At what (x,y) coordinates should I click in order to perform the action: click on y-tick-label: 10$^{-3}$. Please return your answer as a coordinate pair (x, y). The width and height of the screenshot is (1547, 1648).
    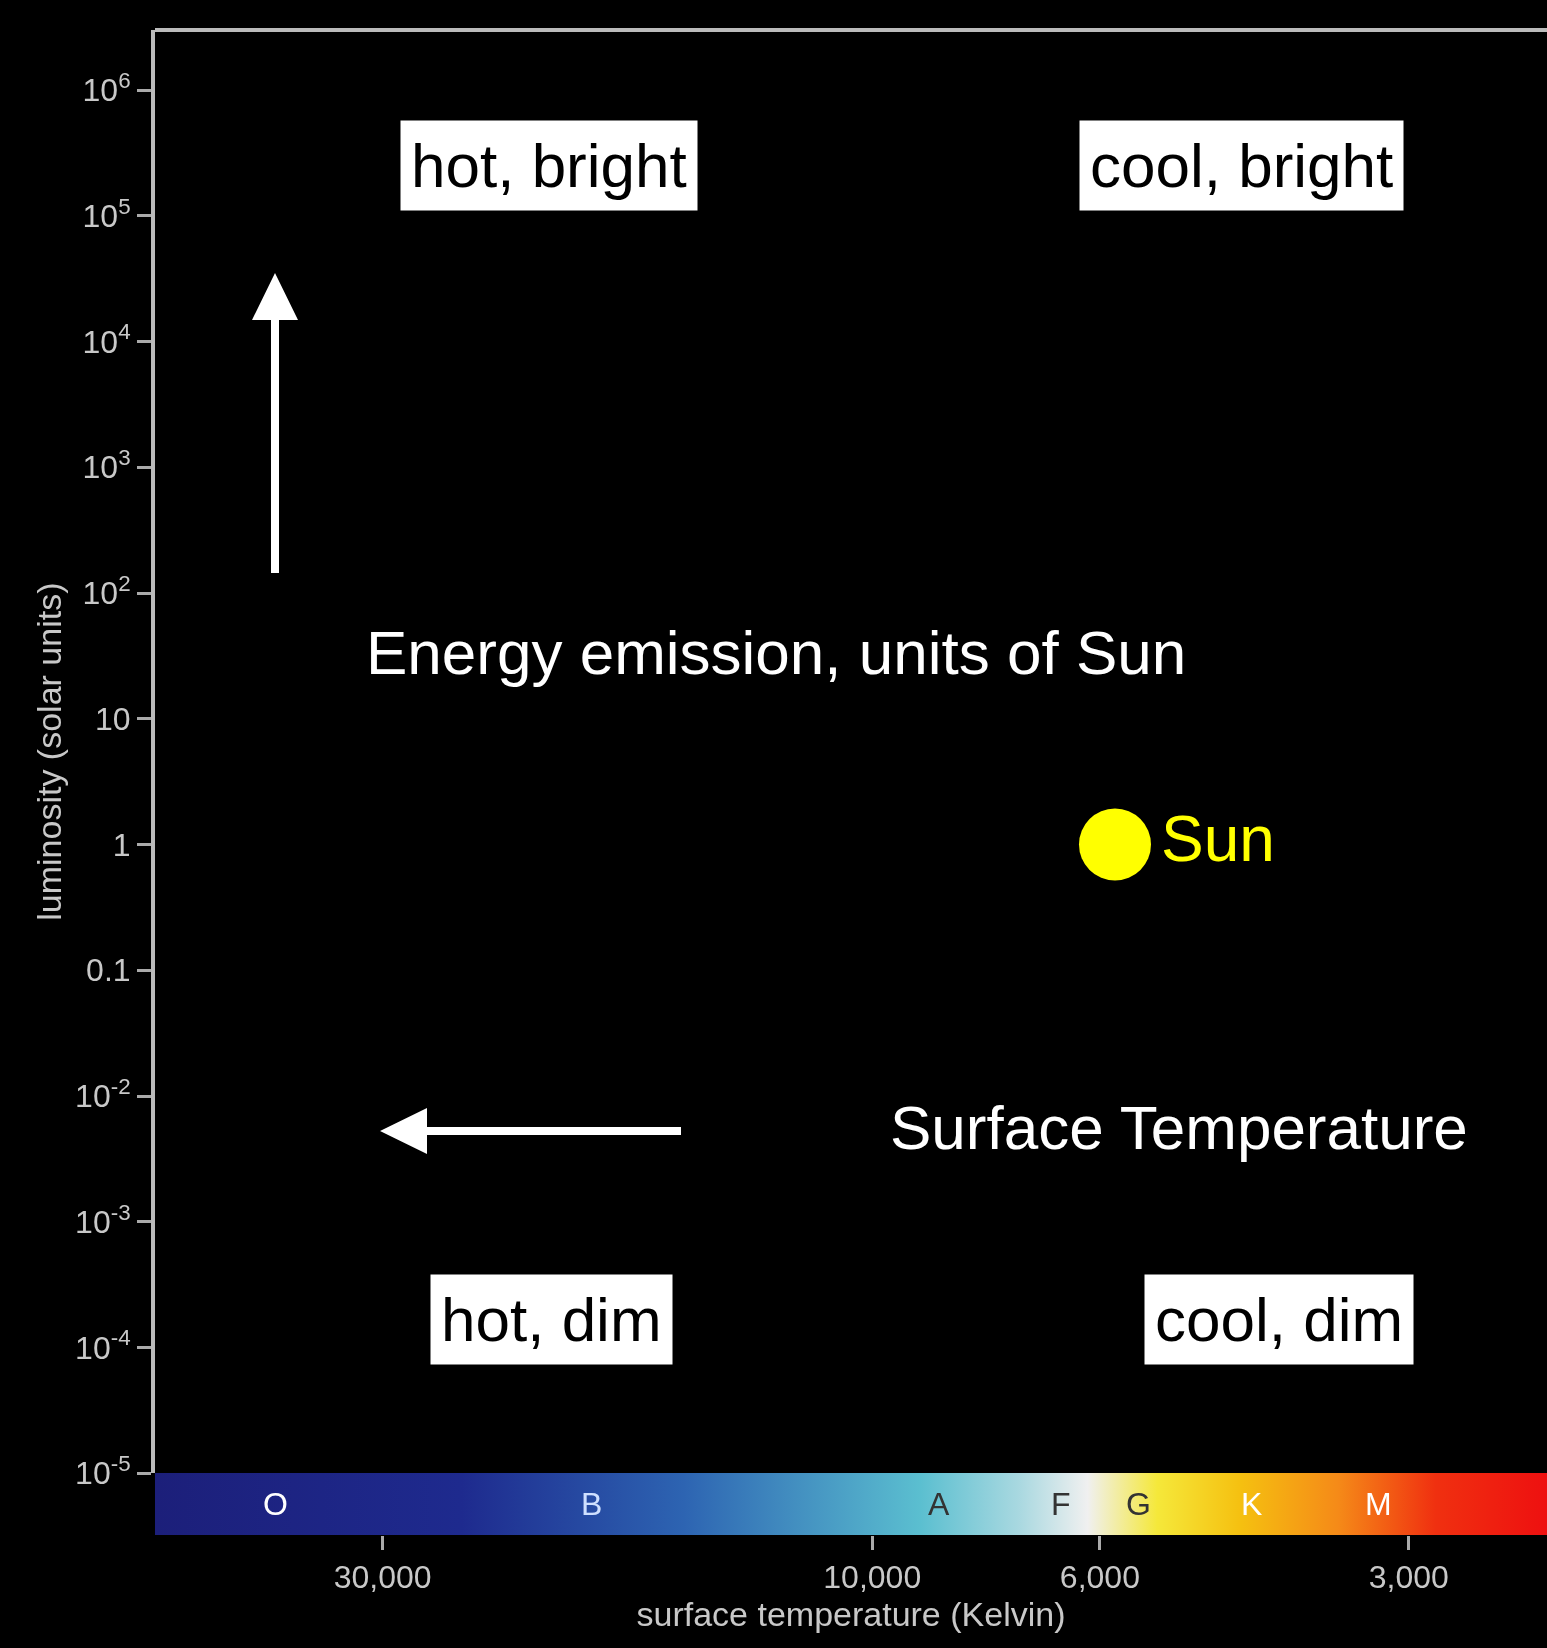
    Looking at the image, I should click on (103, 1219).